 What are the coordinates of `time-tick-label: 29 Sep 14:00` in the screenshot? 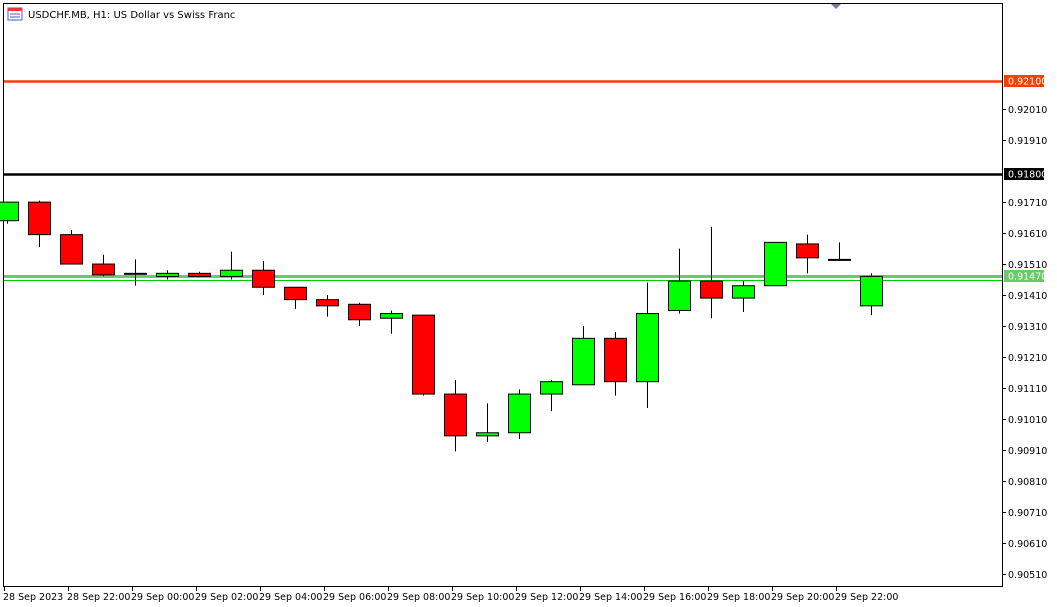 It's located at (610, 597).